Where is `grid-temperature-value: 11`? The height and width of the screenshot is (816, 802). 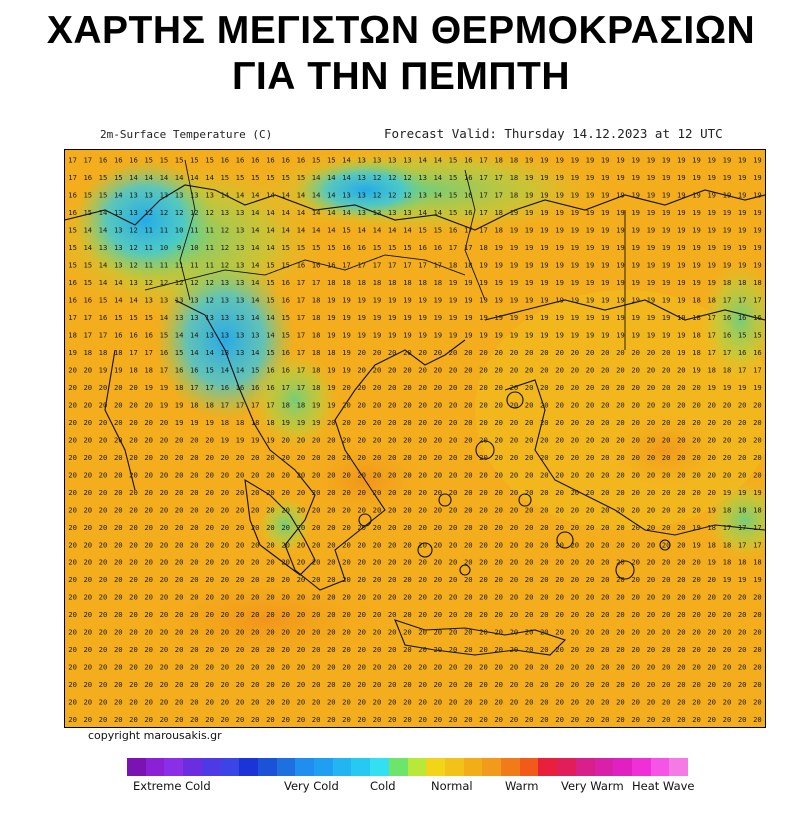
grid-temperature-value: 11 is located at coordinates (179, 265).